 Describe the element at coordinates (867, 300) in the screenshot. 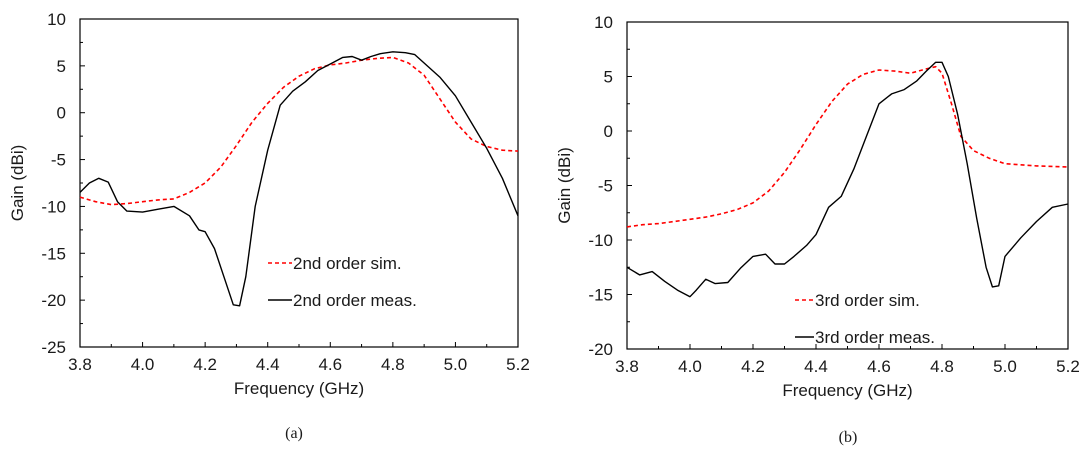

I see `legend-label: 3rd order sim.` at that location.